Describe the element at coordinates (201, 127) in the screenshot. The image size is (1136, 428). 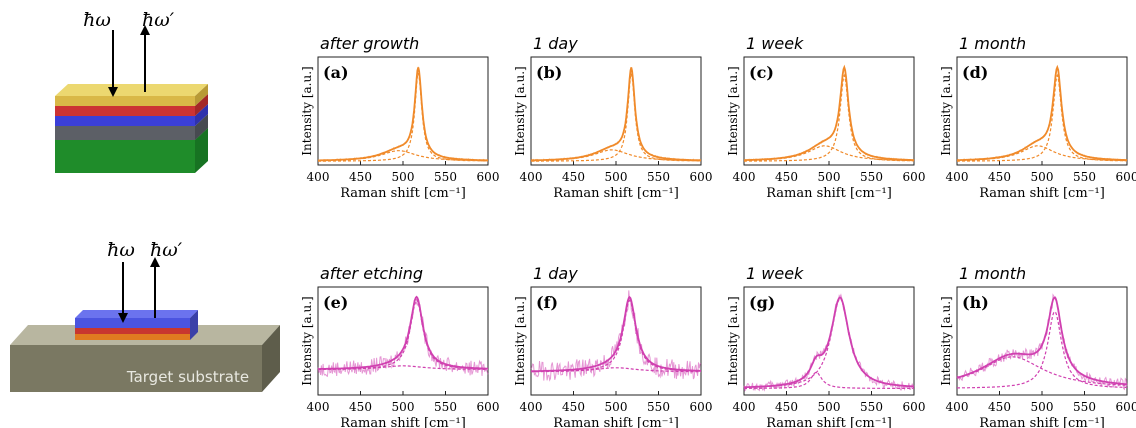
I see `layer-gray-side` at that location.